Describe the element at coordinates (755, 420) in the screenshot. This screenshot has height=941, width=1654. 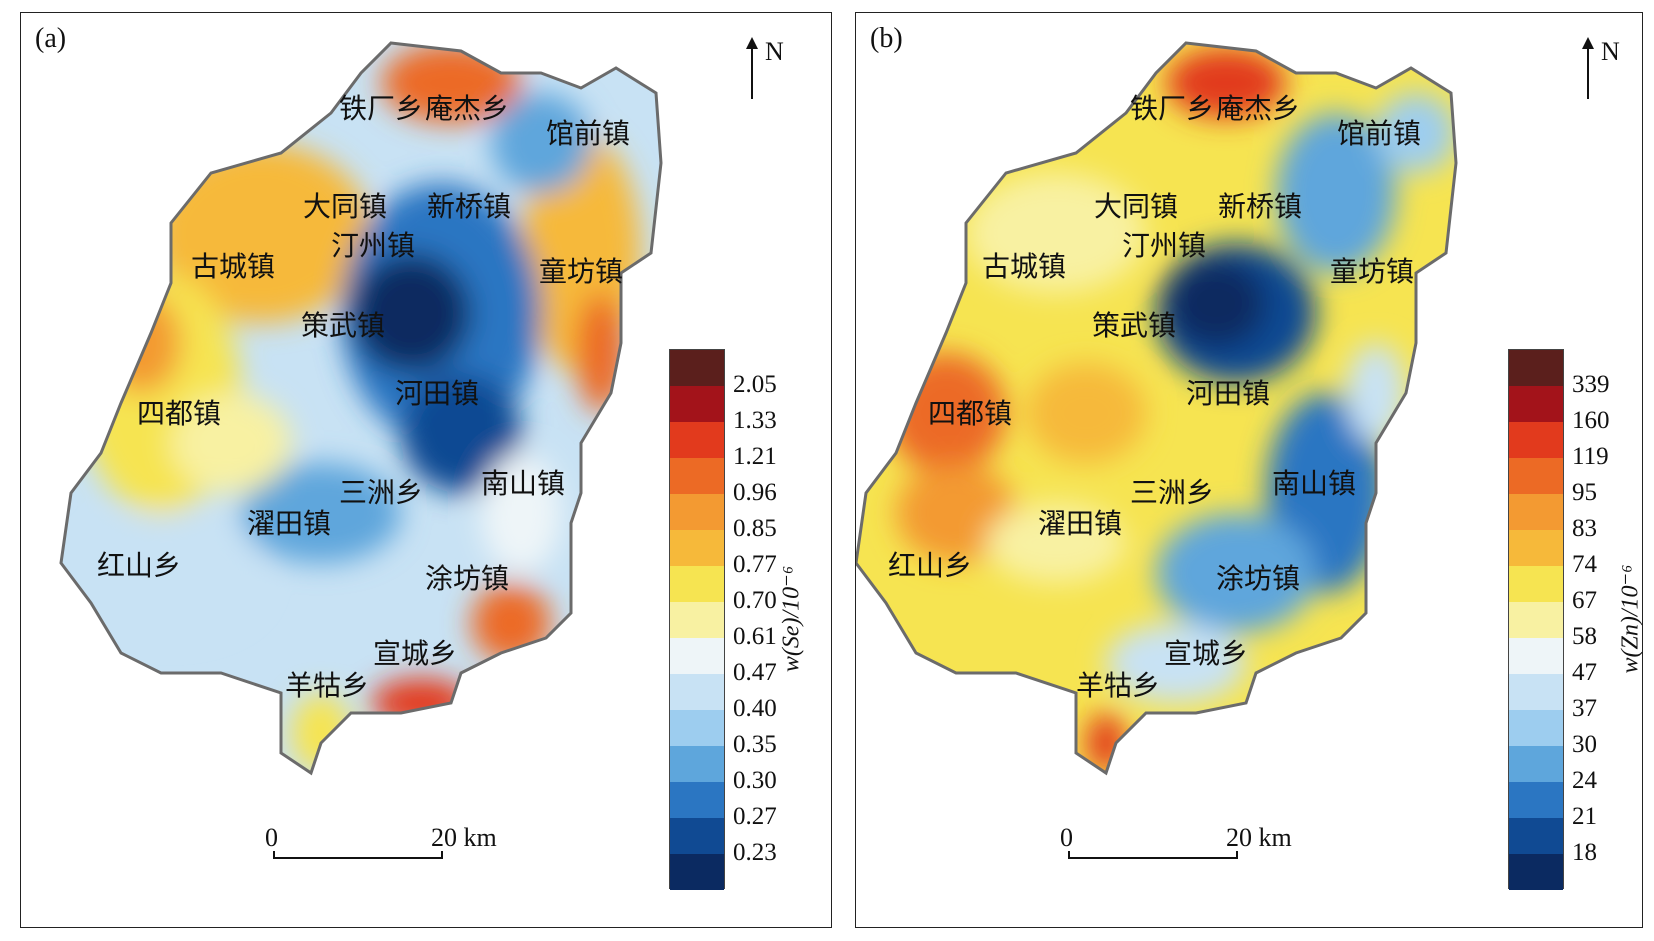
I see `legend-tick-label: 1.33` at that location.